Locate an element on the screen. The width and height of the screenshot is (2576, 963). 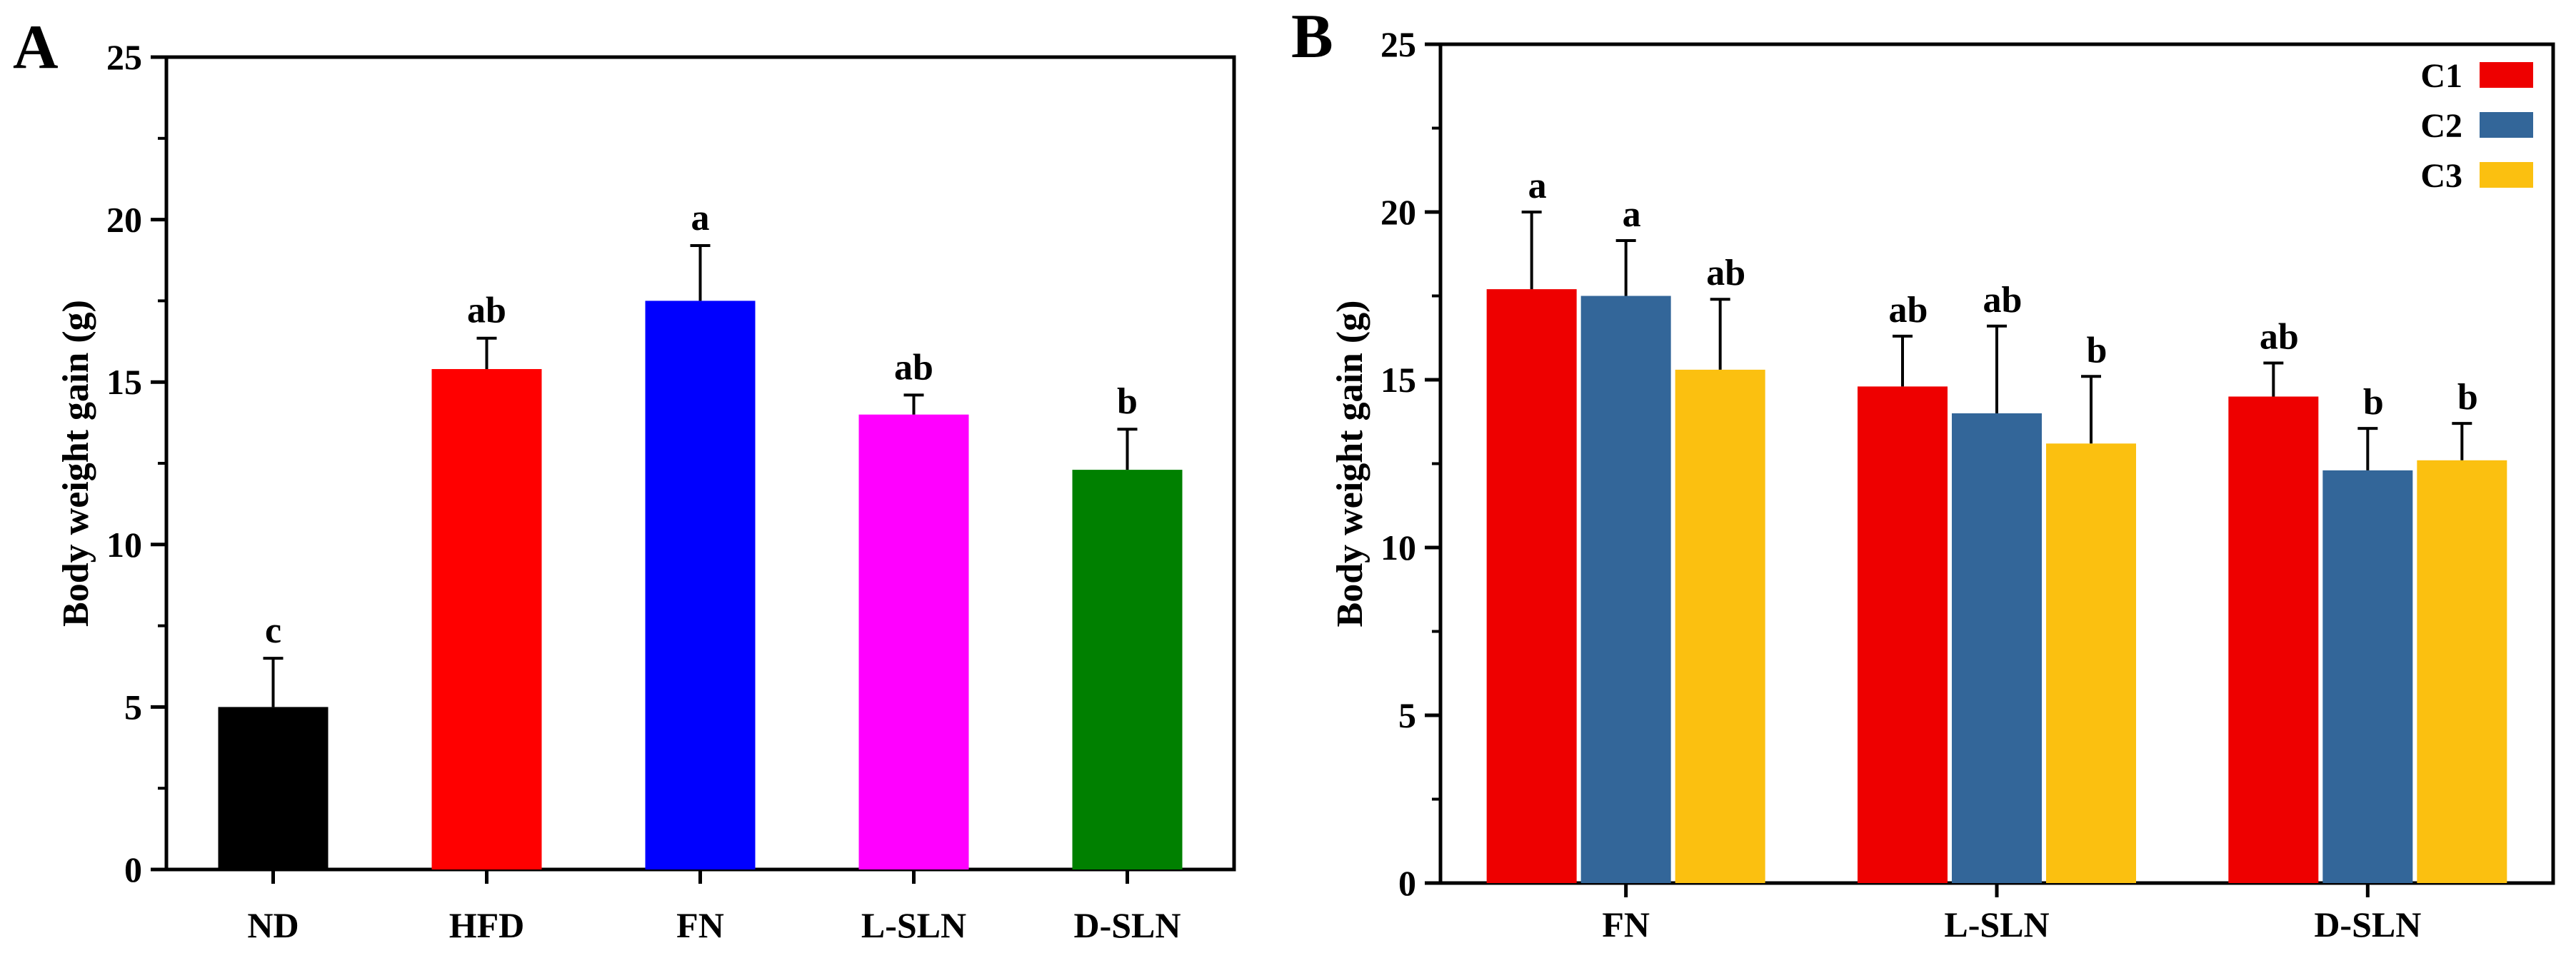
panel-b-y-tick-label: 15 is located at coordinates (1398, 380).